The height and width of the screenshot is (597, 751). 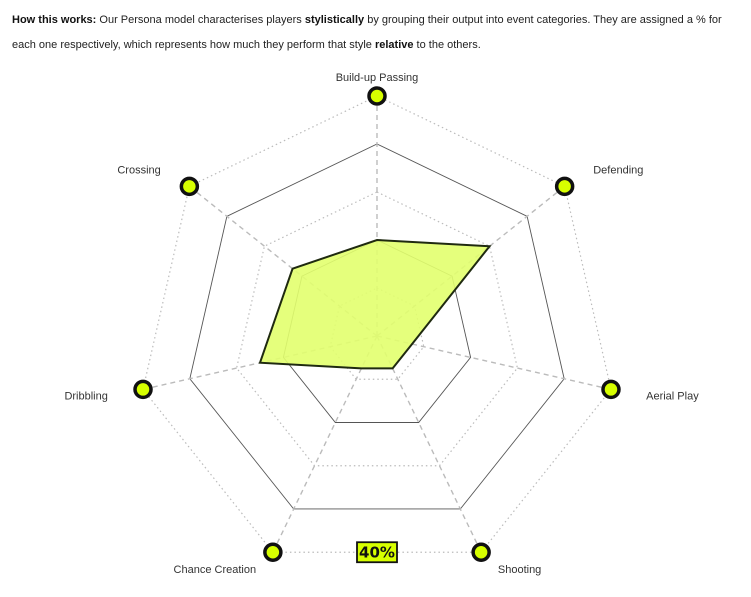 What do you see at coordinates (611, 389) in the screenshot?
I see `axis-marker-aerial-play` at bounding box center [611, 389].